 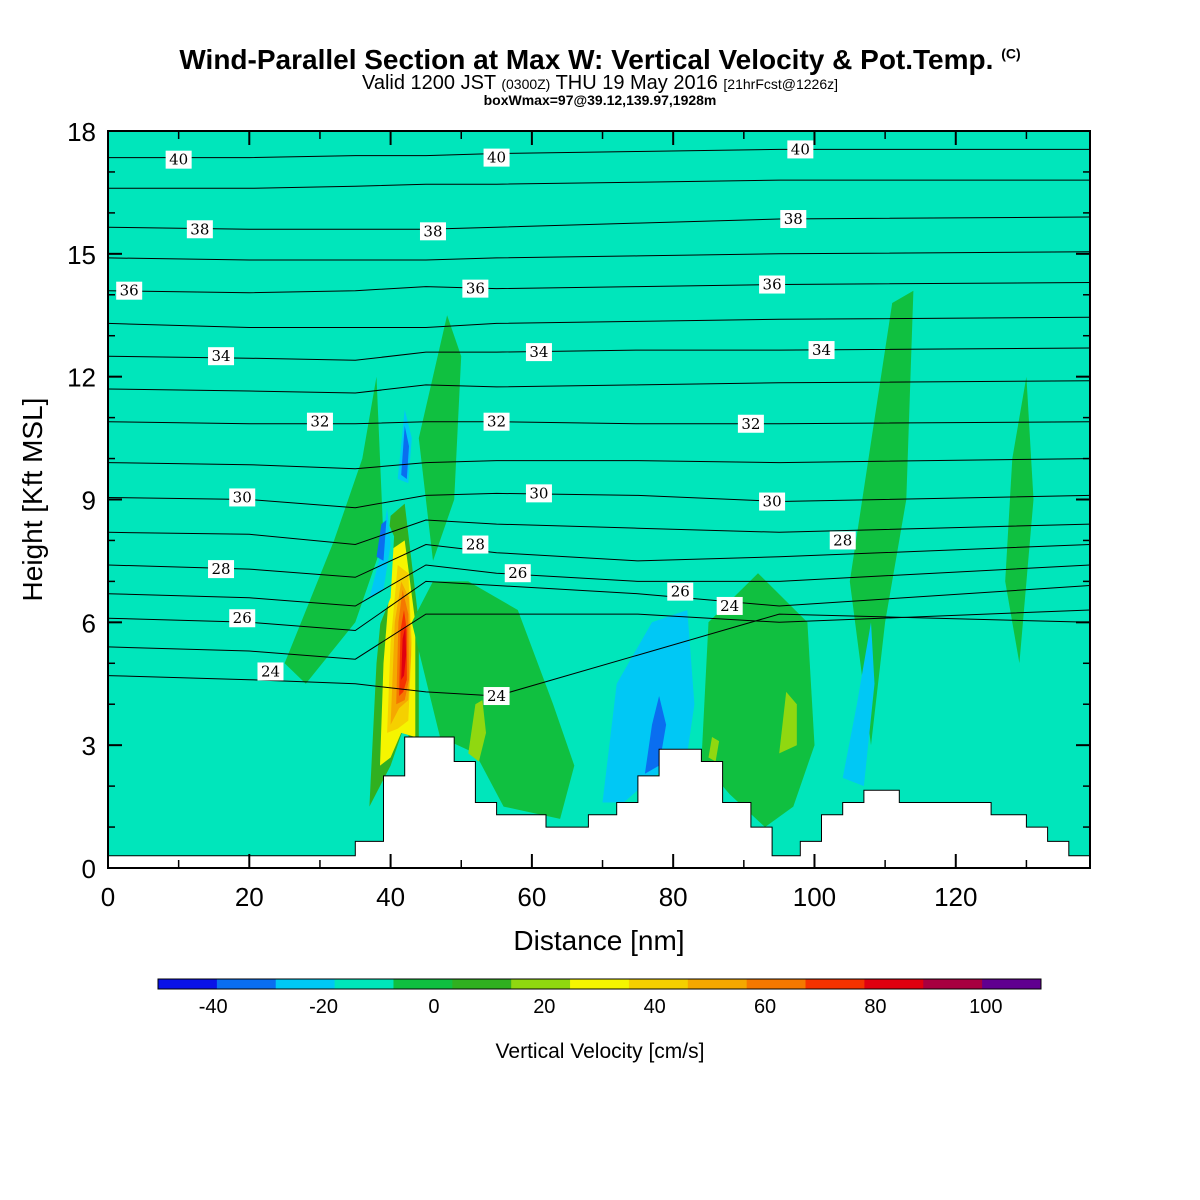 What do you see at coordinates (81, 378) in the screenshot?
I see `y-tick-label-12: 12` at bounding box center [81, 378].